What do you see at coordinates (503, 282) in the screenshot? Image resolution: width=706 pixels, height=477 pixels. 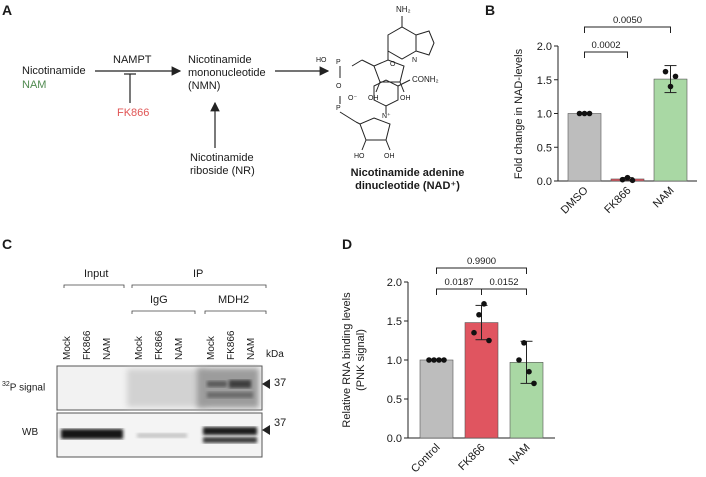 I see `pvalue-bracket-fk866-nam-label: 0.0152` at bounding box center [503, 282].